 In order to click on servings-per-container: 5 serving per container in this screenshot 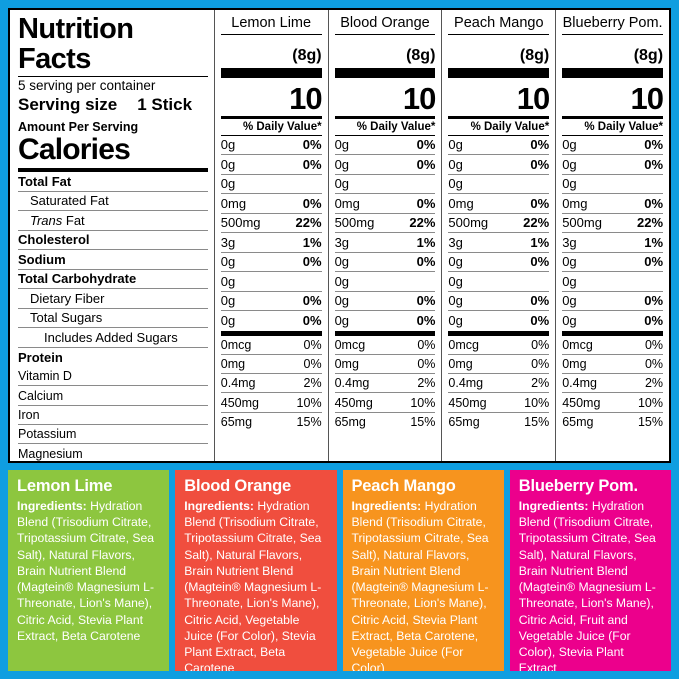, I will do `click(87, 85)`.